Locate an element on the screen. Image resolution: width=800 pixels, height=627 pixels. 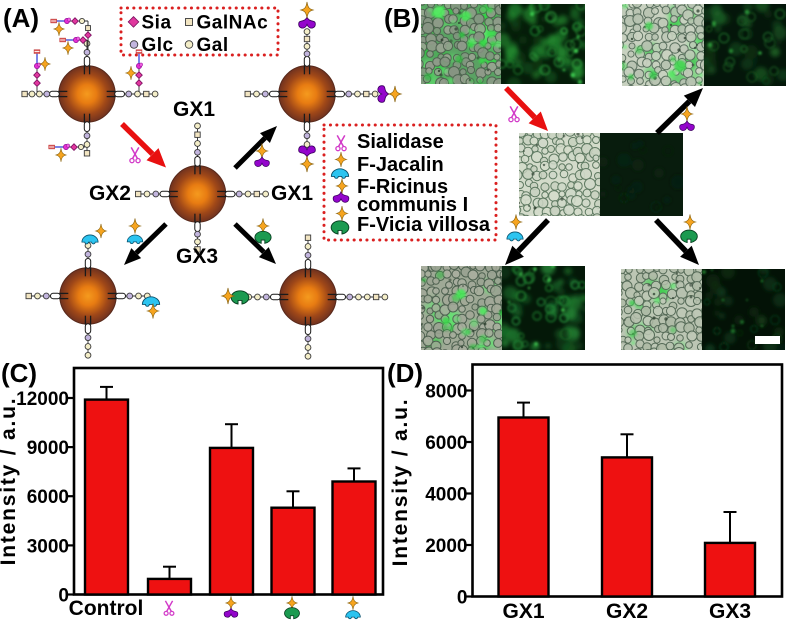
svg-text: Control is located at coordinates (106, 608).